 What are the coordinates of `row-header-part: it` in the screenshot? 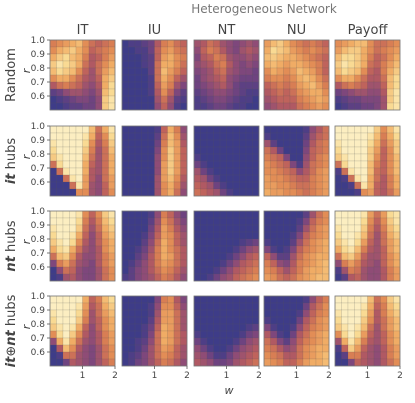 It's located at (11, 178).